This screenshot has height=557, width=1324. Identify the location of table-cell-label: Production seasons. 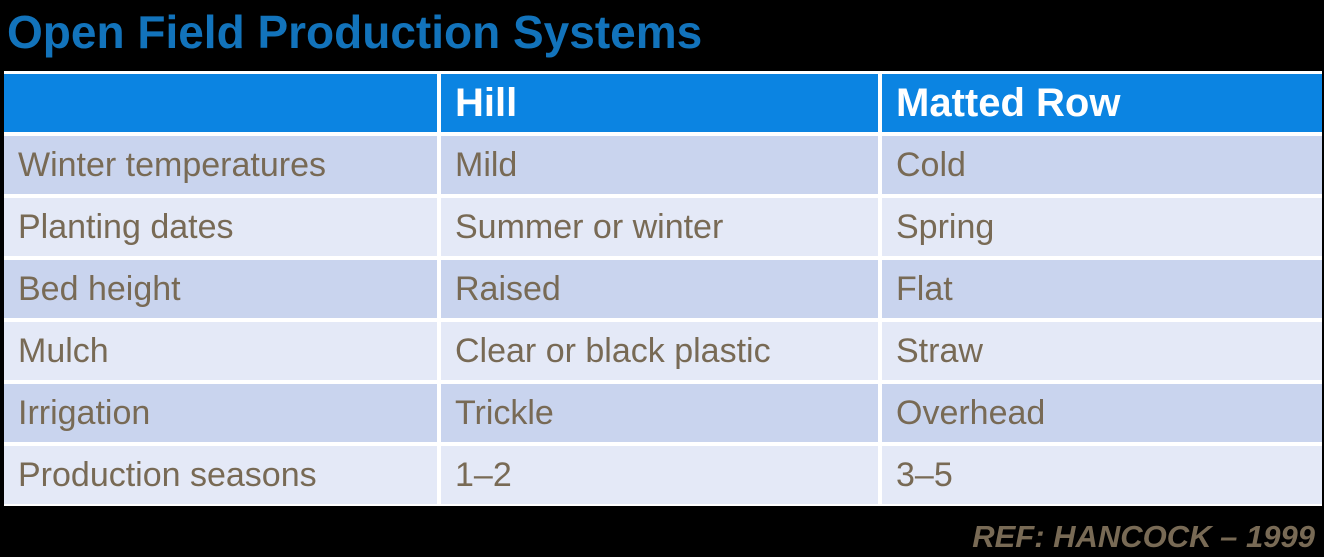
(220, 475).